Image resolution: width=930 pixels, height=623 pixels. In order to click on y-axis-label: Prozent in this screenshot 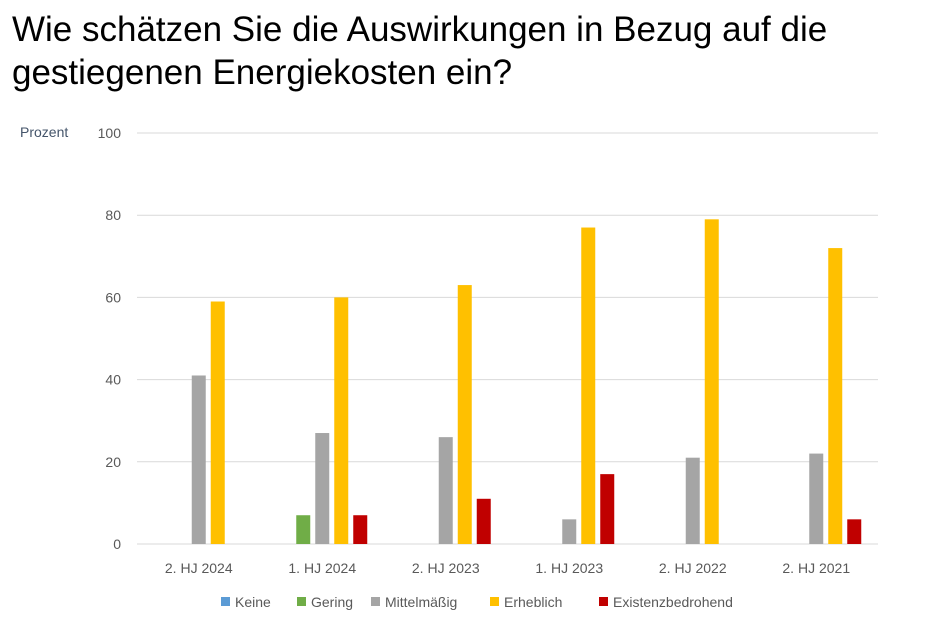, I will do `click(44, 132)`.